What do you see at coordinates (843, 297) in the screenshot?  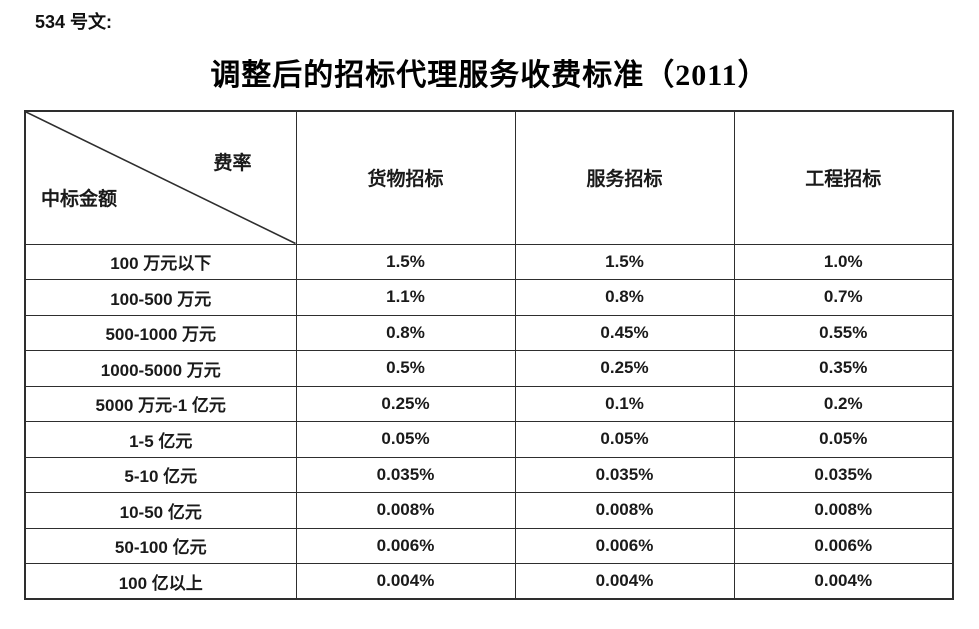 I see `fee-rate-cell: 0.7%` at bounding box center [843, 297].